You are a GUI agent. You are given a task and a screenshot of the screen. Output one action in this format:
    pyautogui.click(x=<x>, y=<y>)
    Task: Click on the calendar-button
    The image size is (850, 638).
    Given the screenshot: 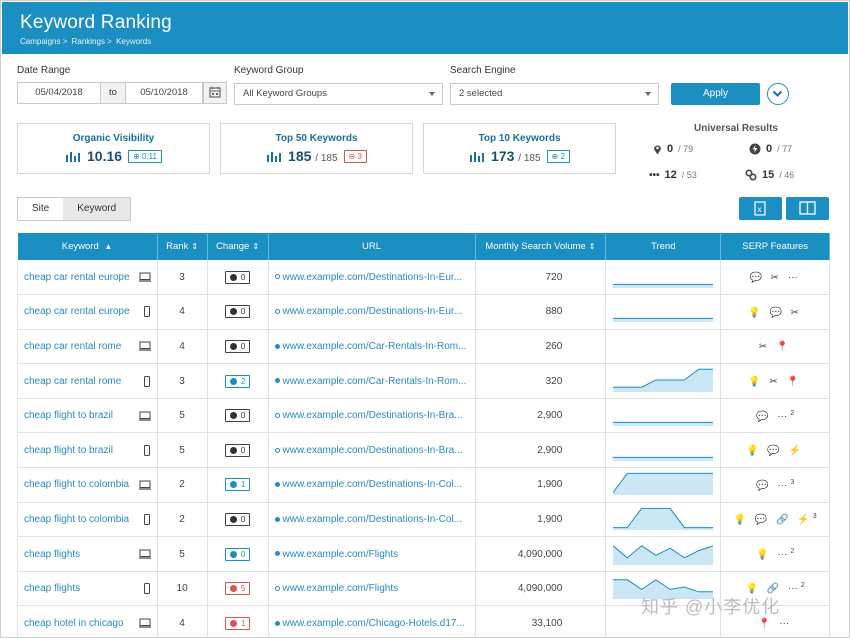 What is the action you would take?
    pyautogui.click(x=215, y=93)
    